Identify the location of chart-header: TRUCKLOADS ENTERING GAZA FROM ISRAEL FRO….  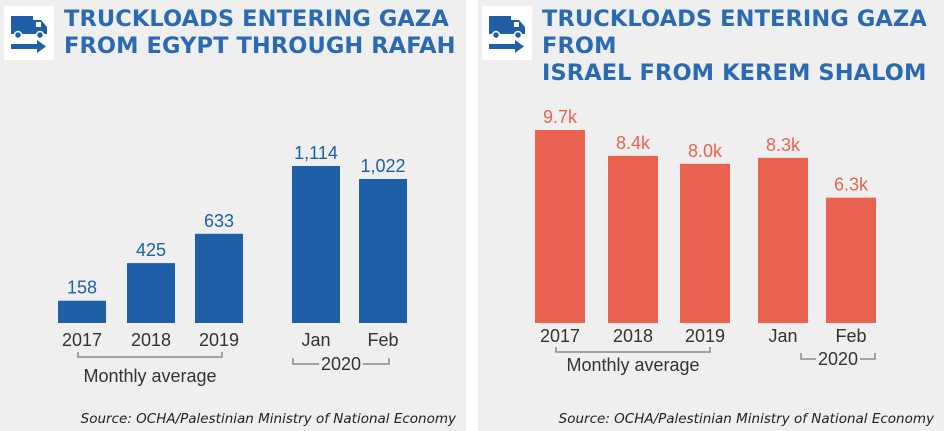
(711, 43).